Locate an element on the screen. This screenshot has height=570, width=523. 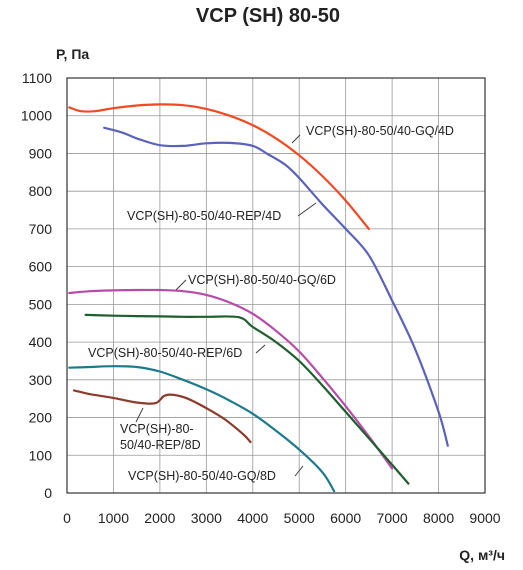
curve-label: VCP(SH)-80-50/40-GQ/4D is located at coordinates (380, 131).